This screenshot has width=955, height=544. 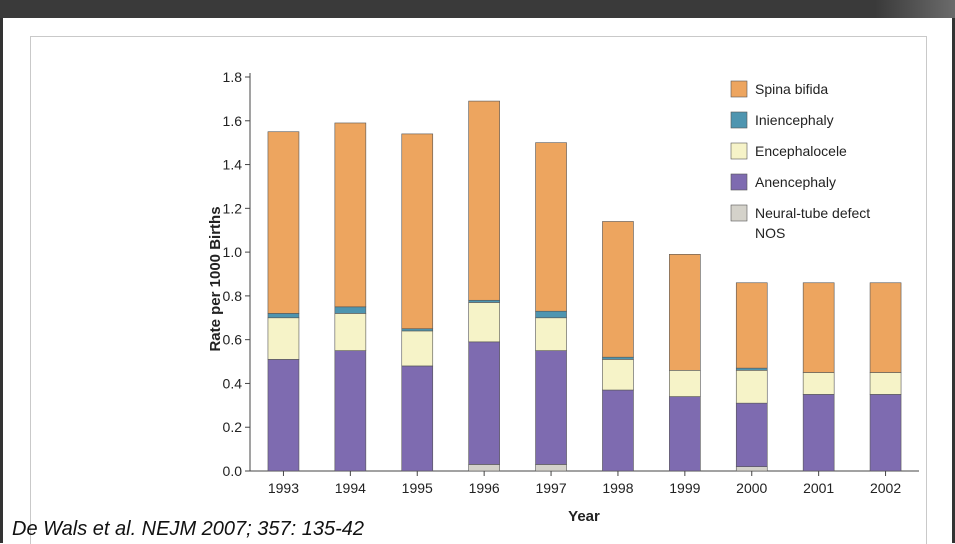 What do you see at coordinates (417, 348) in the screenshot?
I see `bar-segment-encephalocele-1995` at bounding box center [417, 348].